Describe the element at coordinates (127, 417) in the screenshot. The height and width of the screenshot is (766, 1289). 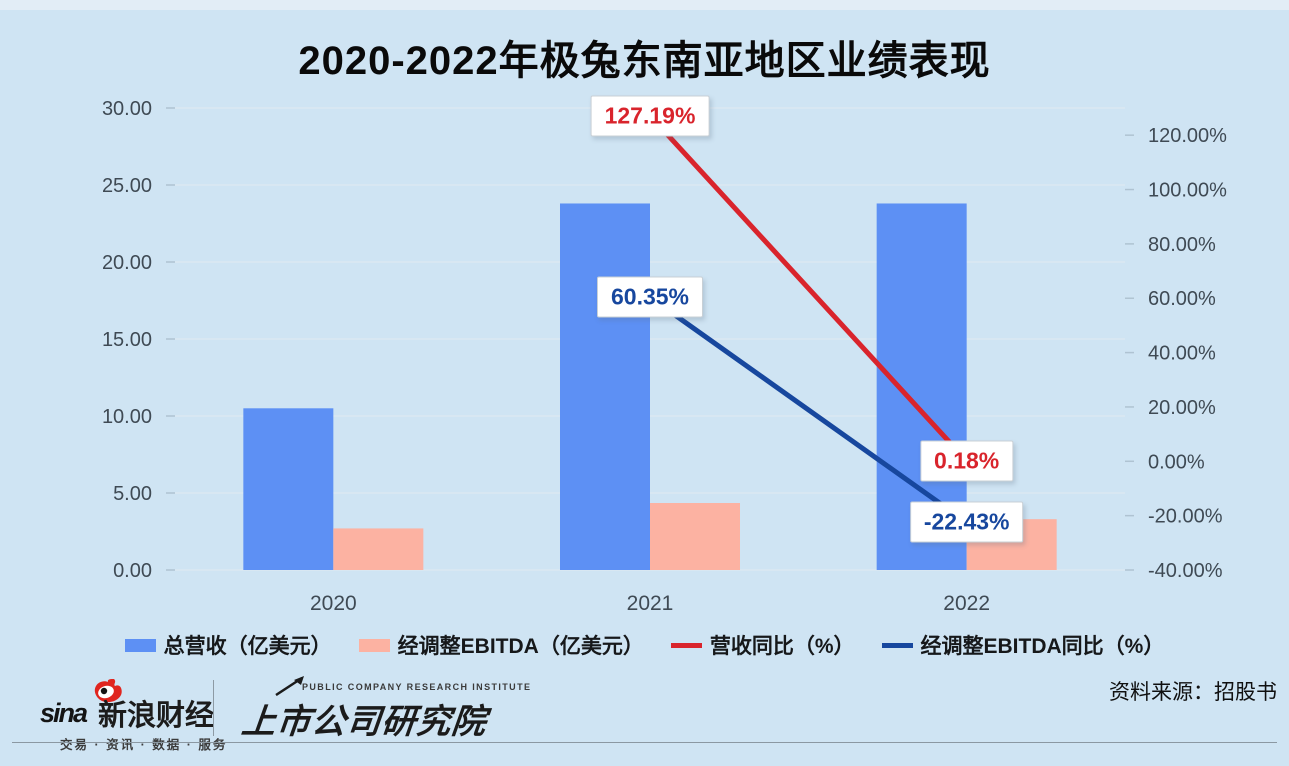
I see `left-axis-tick-label: 10.00` at that location.